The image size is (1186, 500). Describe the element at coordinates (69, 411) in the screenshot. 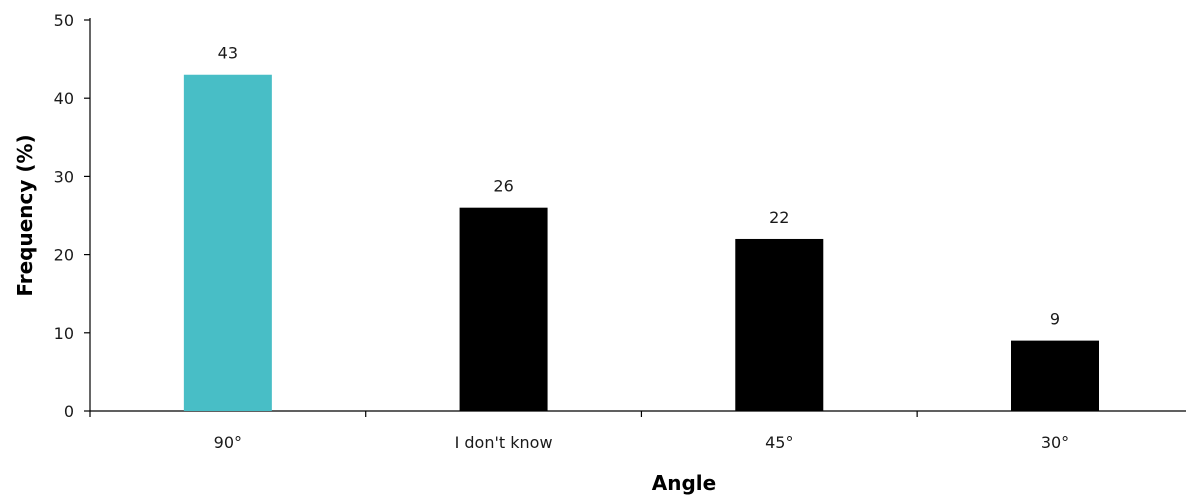

I see `y-tick-label: 0` at that location.